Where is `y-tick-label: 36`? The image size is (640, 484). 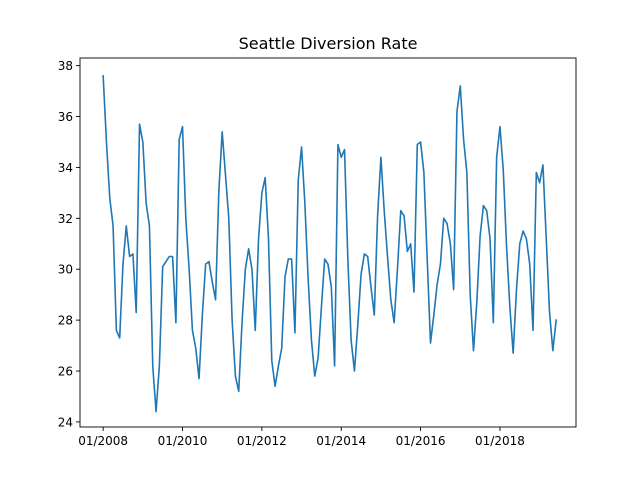 y-tick-label: 36 is located at coordinates (65, 117).